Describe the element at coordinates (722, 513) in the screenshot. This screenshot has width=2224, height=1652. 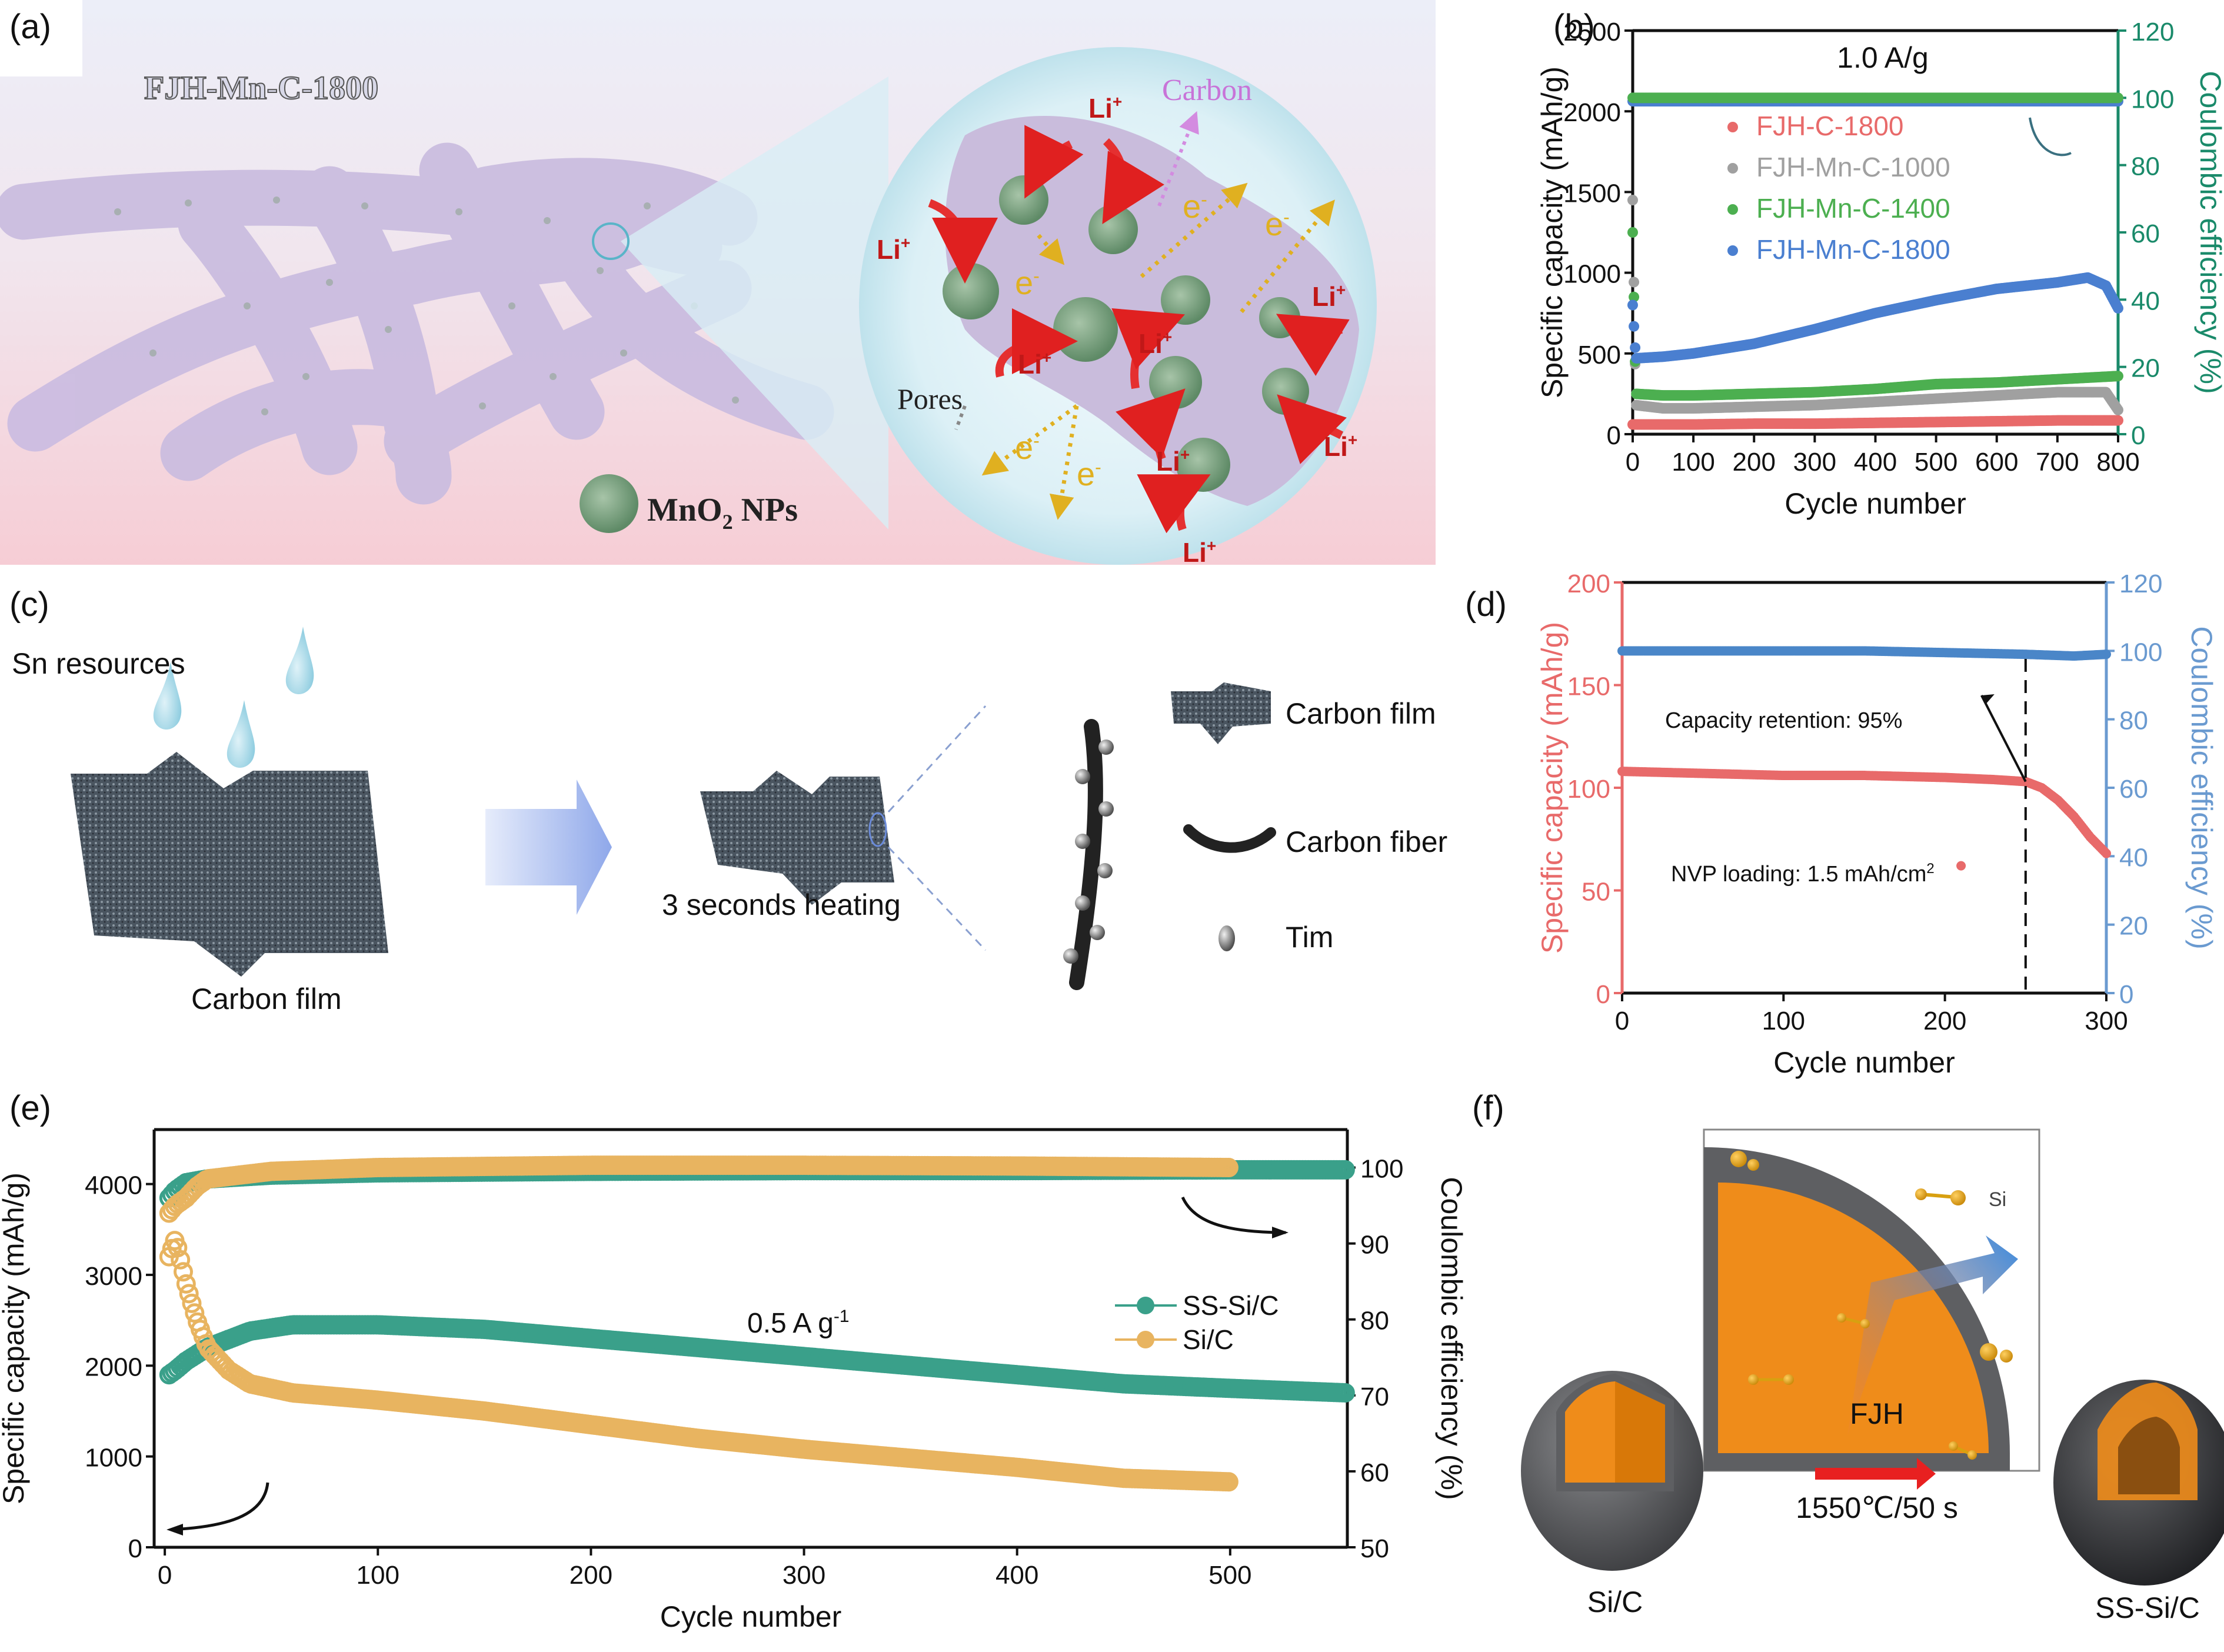
I see `mno2-legend-label: MnO2 NPs` at that location.